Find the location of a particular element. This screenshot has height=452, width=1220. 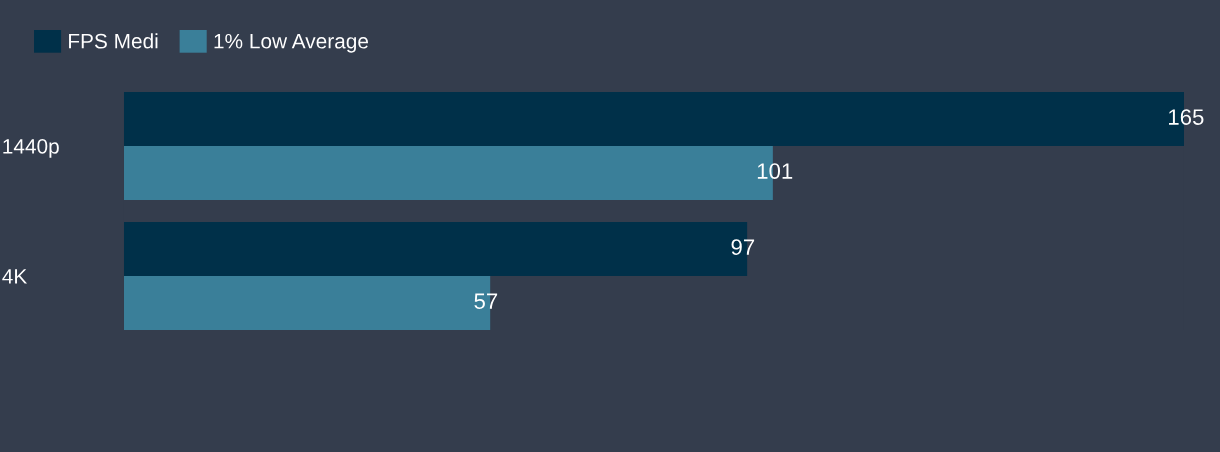

data-label: 97 is located at coordinates (743, 247).